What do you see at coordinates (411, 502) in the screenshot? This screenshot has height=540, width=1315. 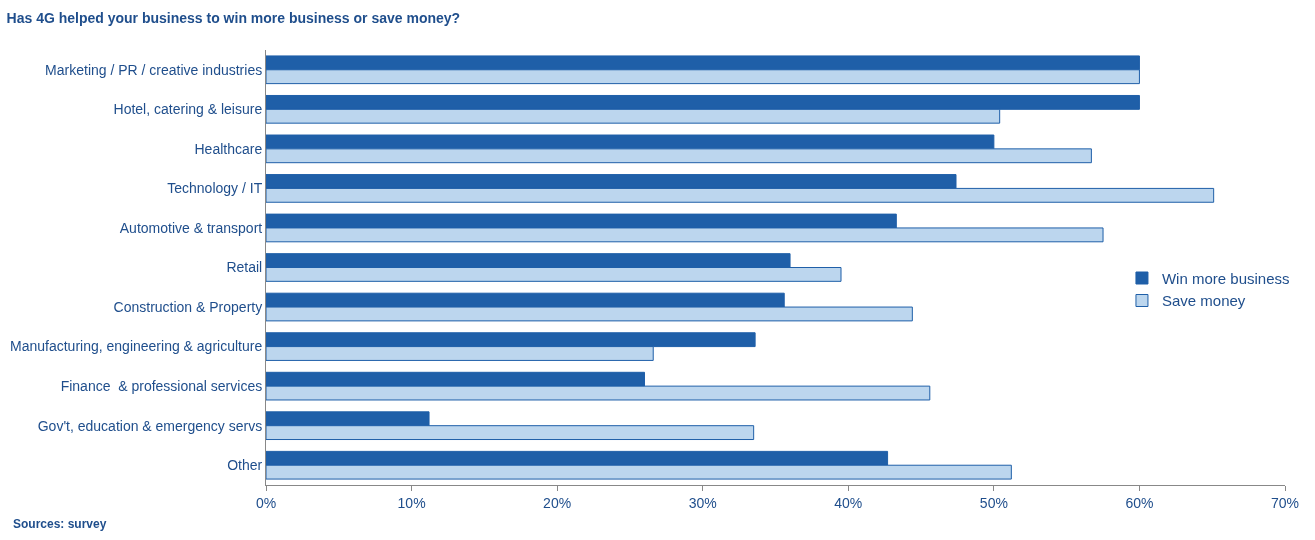 I see `x-tick-label: 10%` at bounding box center [411, 502].